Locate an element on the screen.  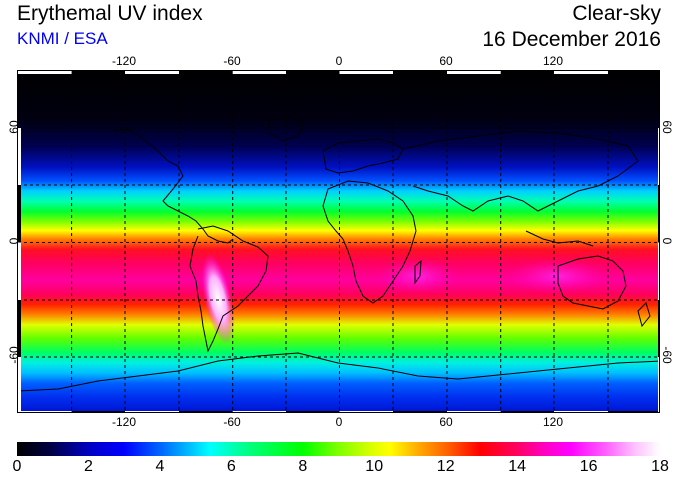
andes-uv-peak is located at coordinates (218, 299).